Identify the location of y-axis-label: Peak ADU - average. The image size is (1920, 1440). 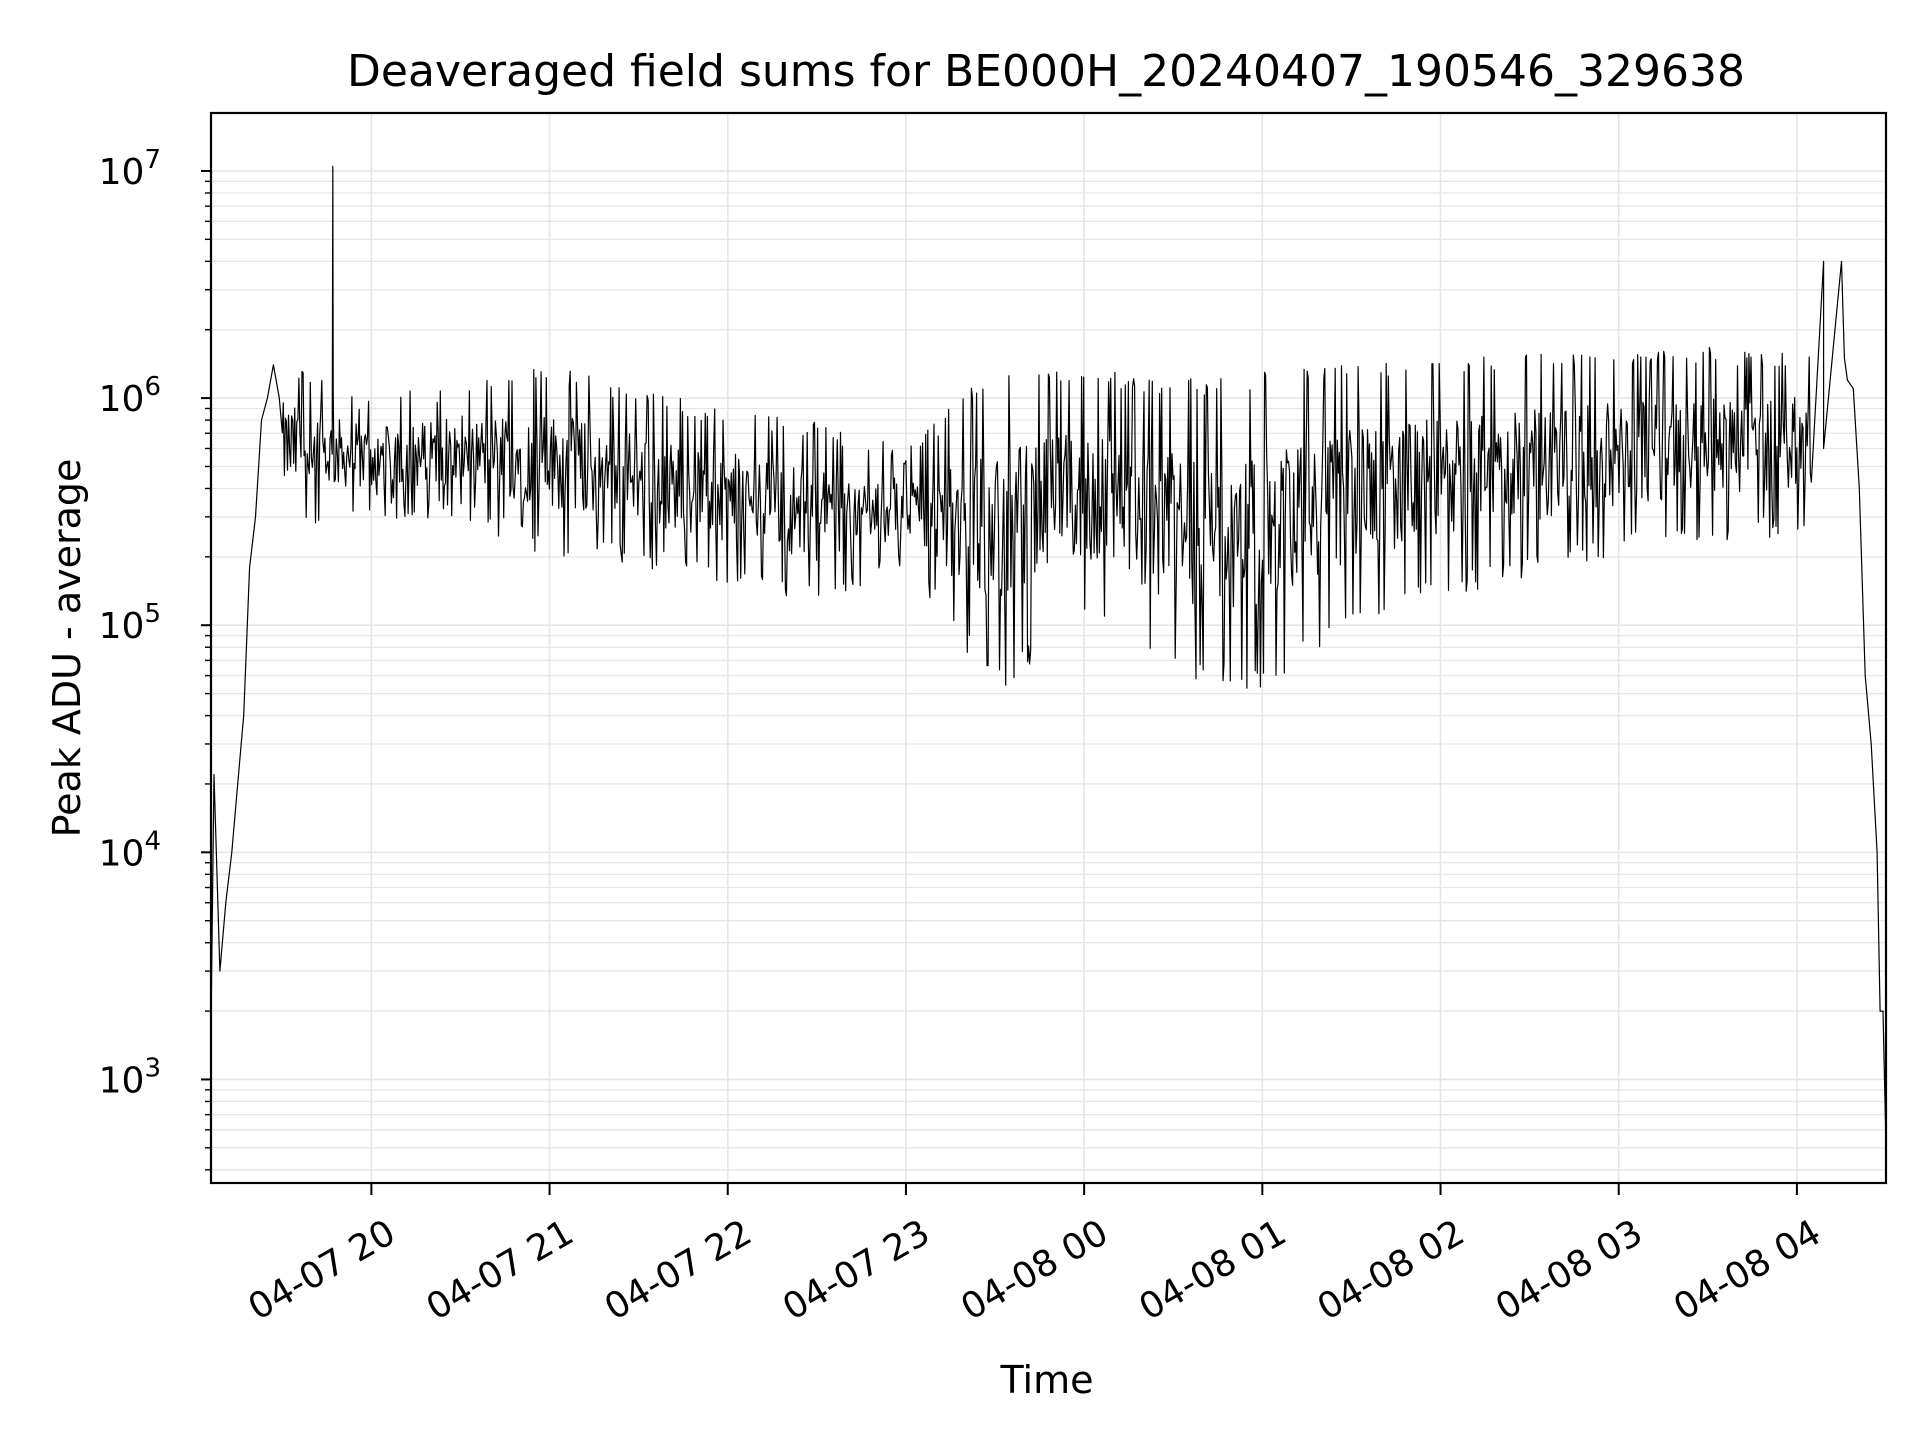
(67, 648).